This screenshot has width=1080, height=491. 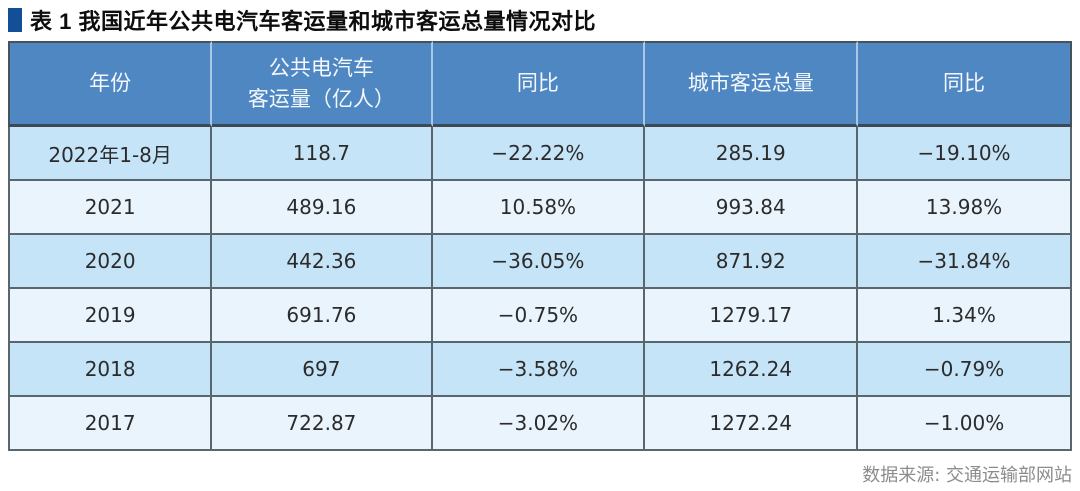 I want to click on table-cell: 1279.17, so click(x=752, y=316).